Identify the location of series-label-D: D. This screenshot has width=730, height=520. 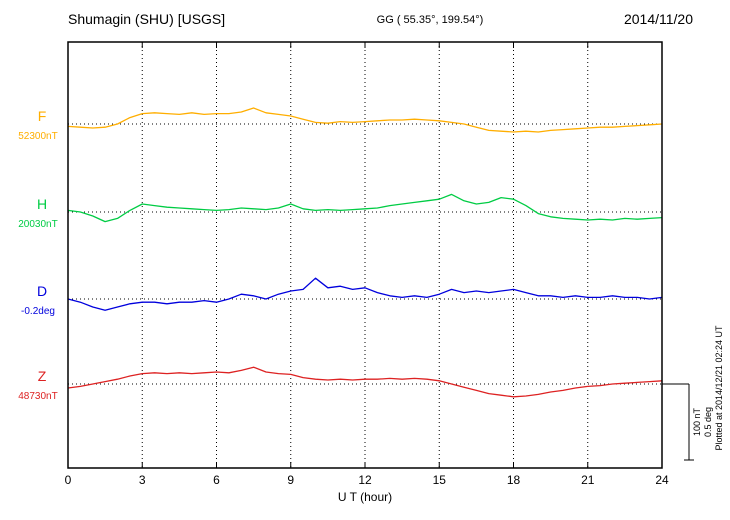
(42, 291).